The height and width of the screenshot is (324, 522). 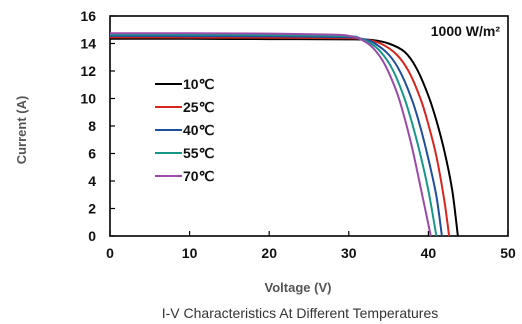 What do you see at coordinates (199, 130) in the screenshot?
I see `legend-label: 40℃` at bounding box center [199, 130].